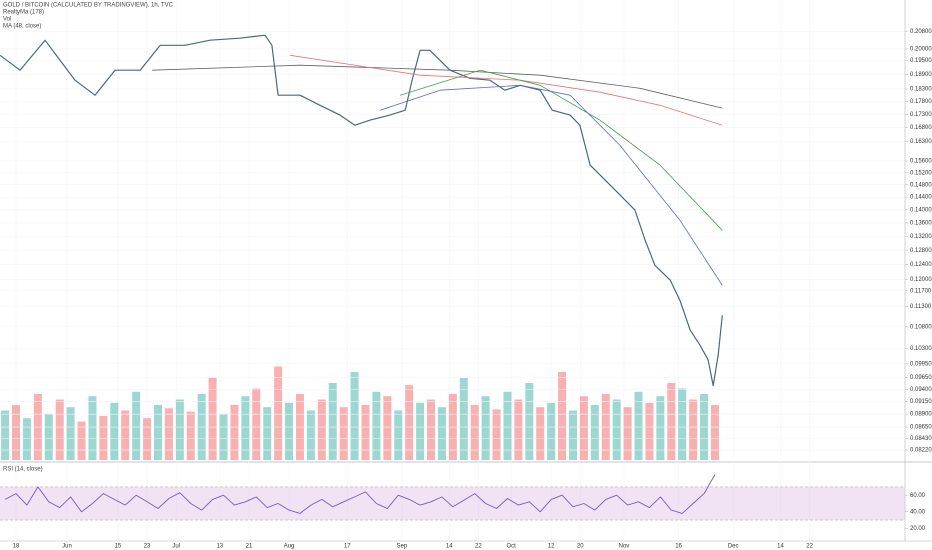 The image size is (932, 550). What do you see at coordinates (921, 75) in the screenshot?
I see `y-tick-label: 0.18900` at bounding box center [921, 75].